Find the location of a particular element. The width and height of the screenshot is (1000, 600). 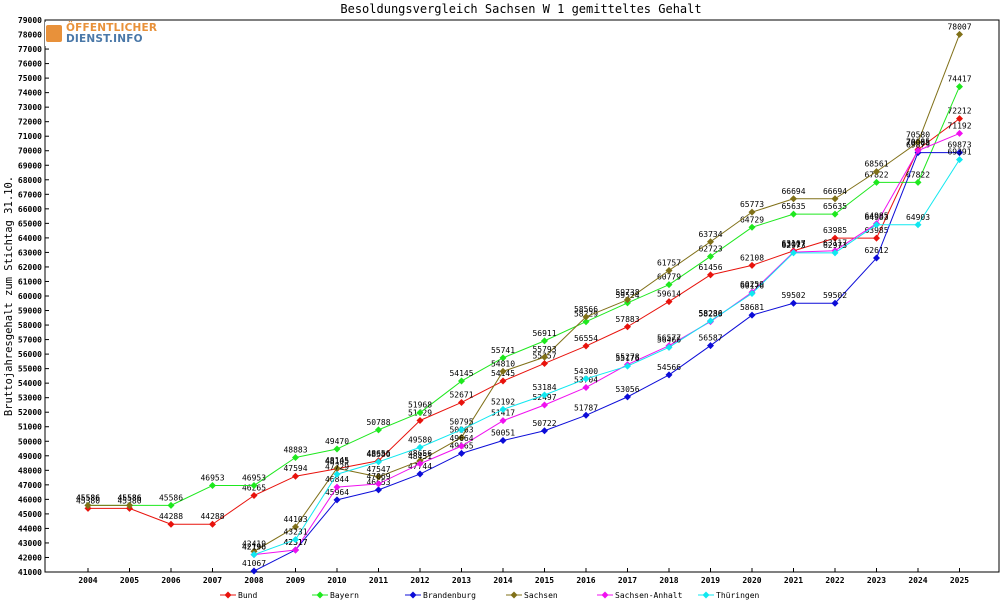

data-label: 54810 is located at coordinates (503, 363).